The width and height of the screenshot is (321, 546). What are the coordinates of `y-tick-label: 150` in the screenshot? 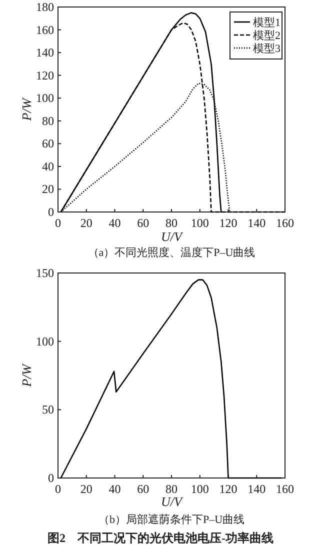 It's located at (45, 273).